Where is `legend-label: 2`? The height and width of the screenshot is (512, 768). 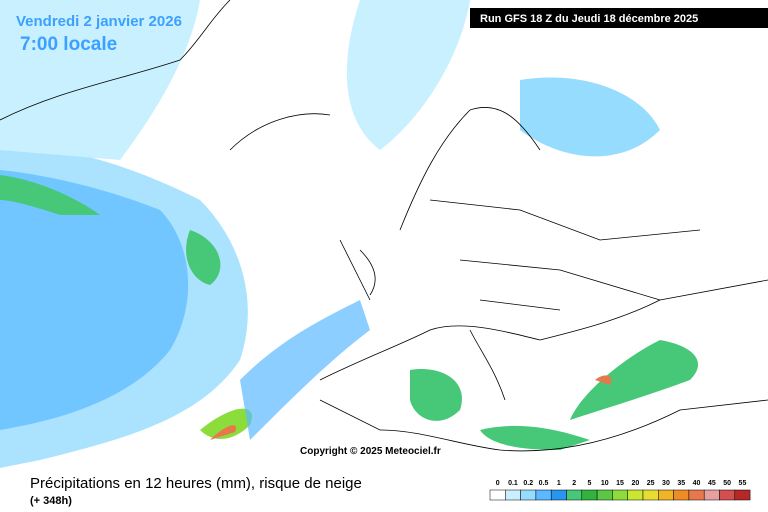
legend-label: 2 is located at coordinates (574, 483).